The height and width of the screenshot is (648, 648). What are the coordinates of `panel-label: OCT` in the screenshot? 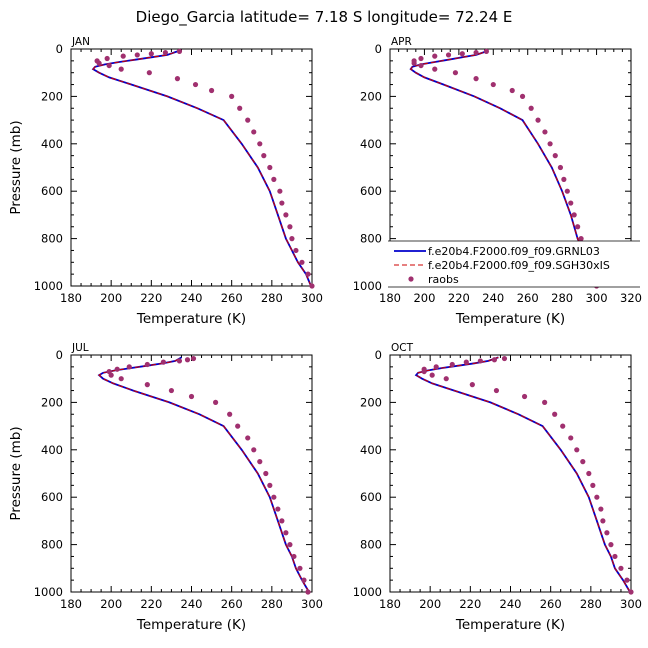 It's located at (402, 348).